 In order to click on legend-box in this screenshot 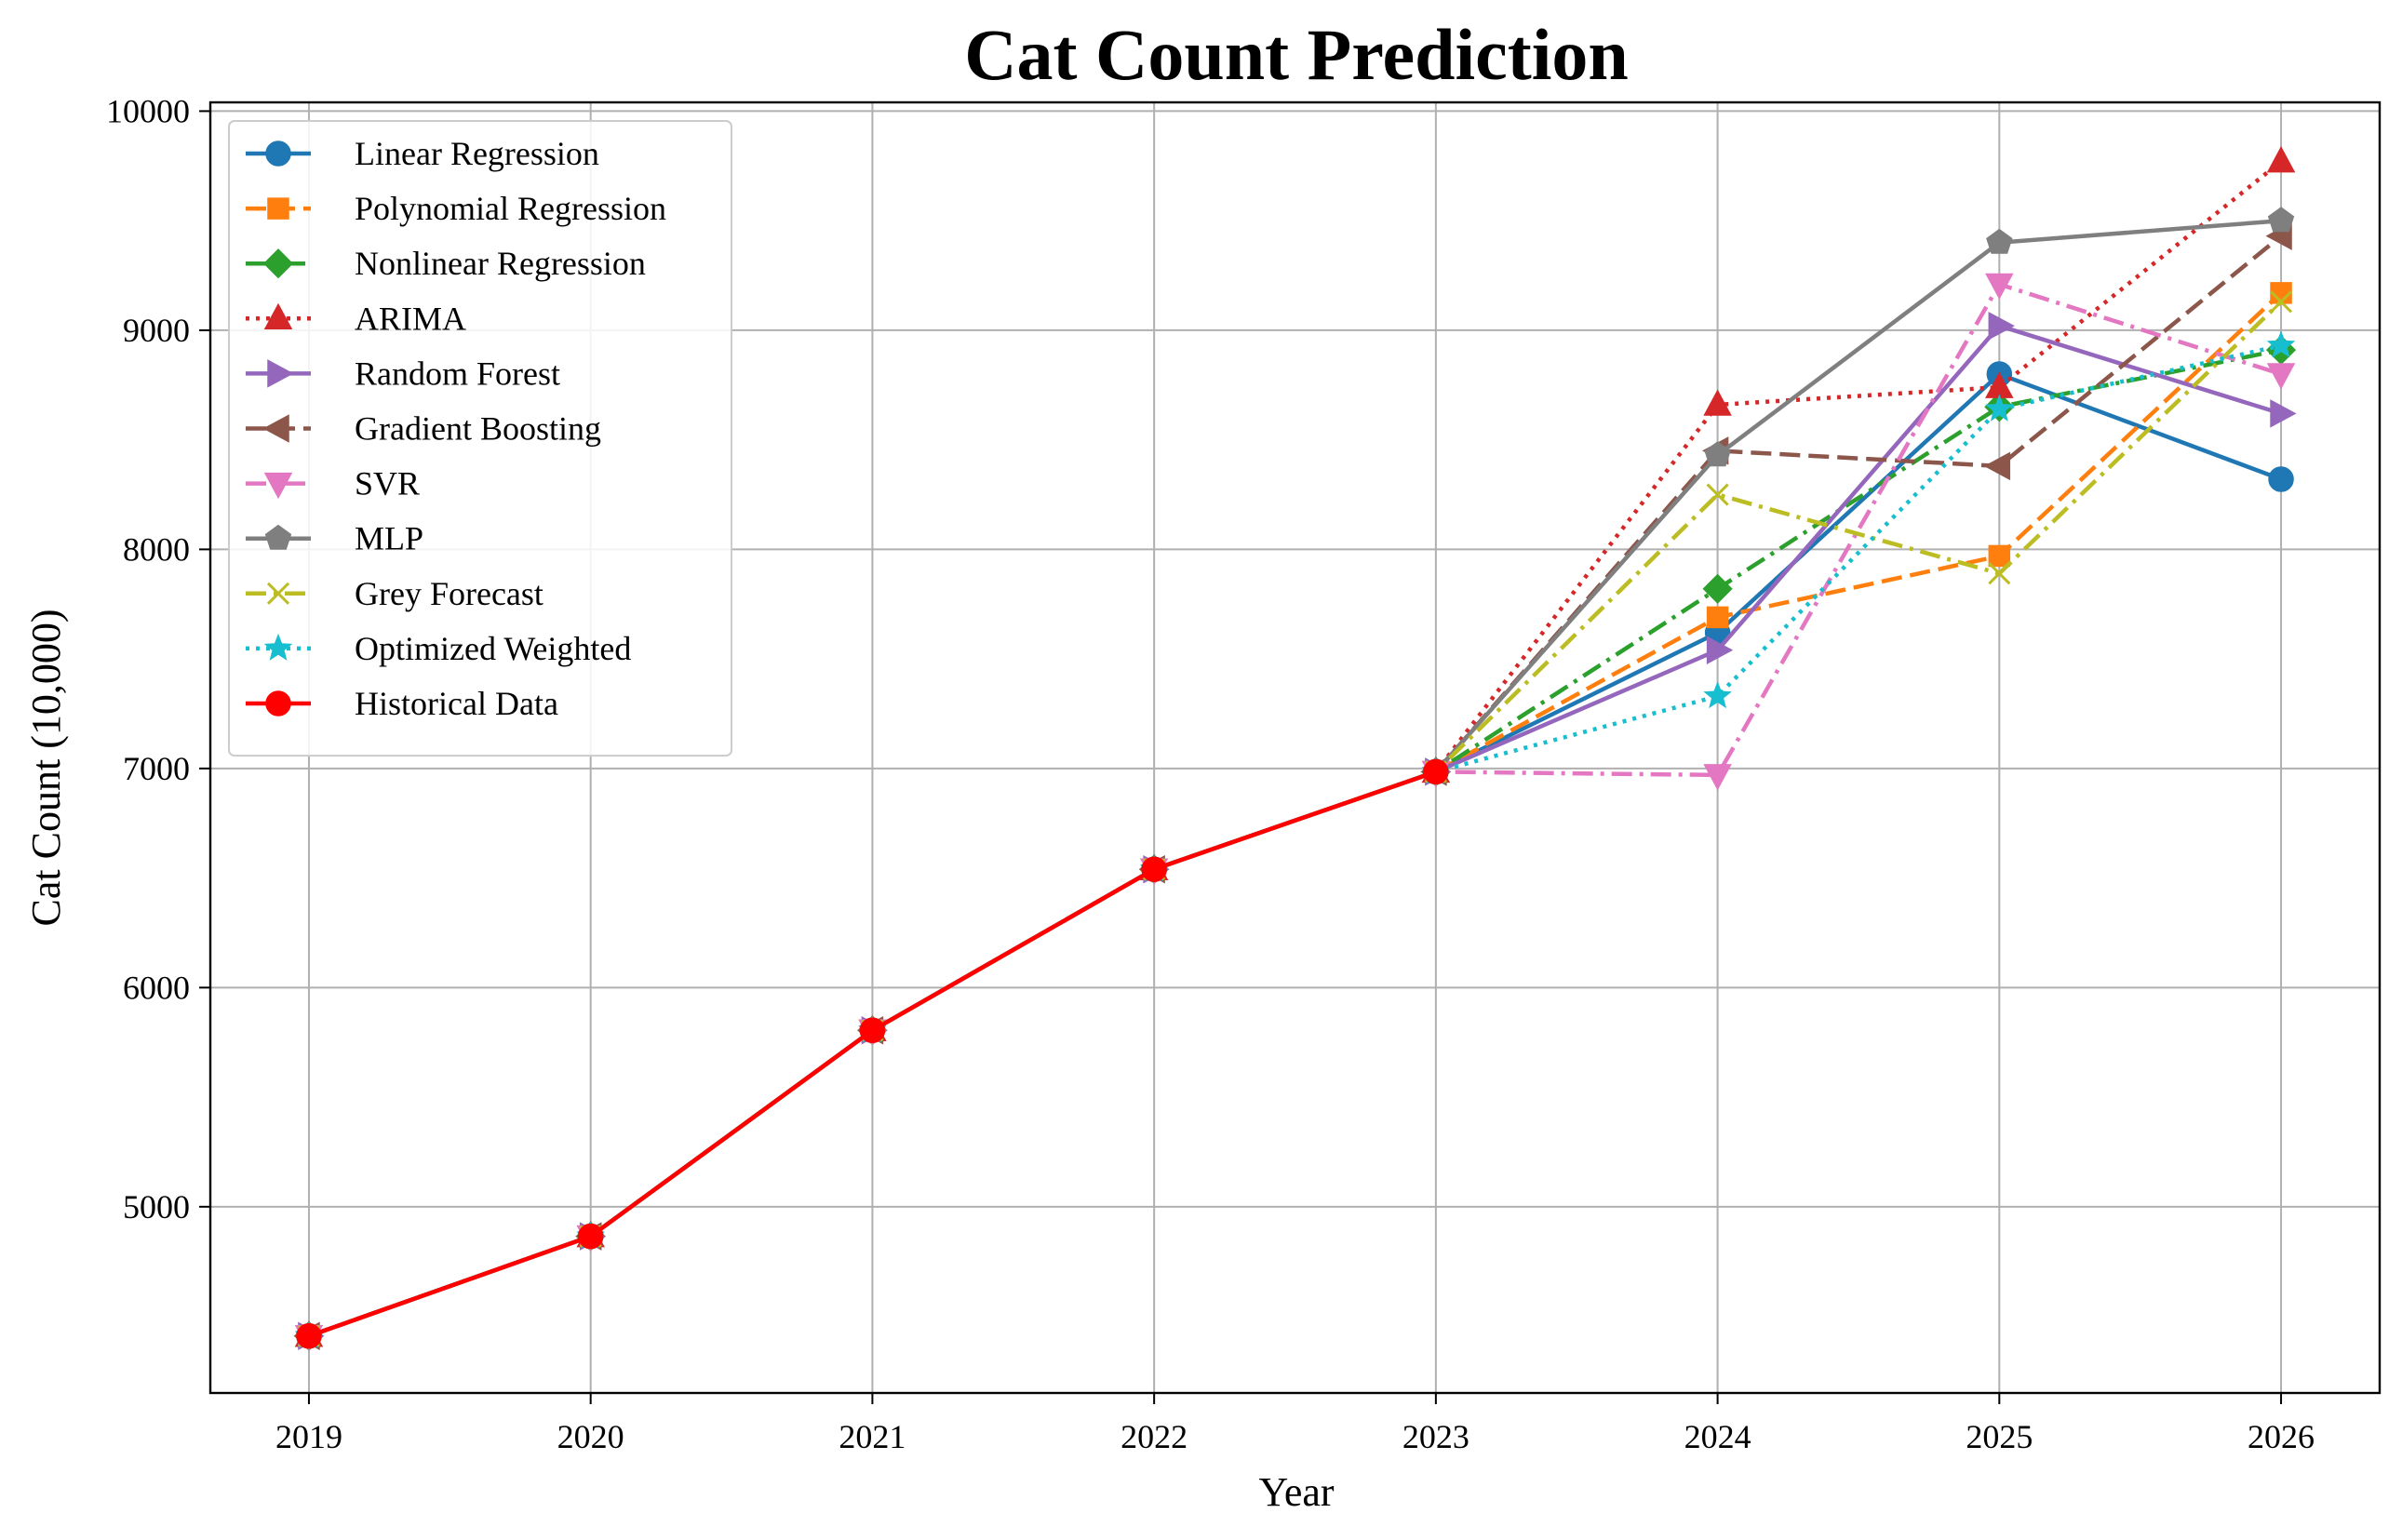, I will do `click(480, 438)`.